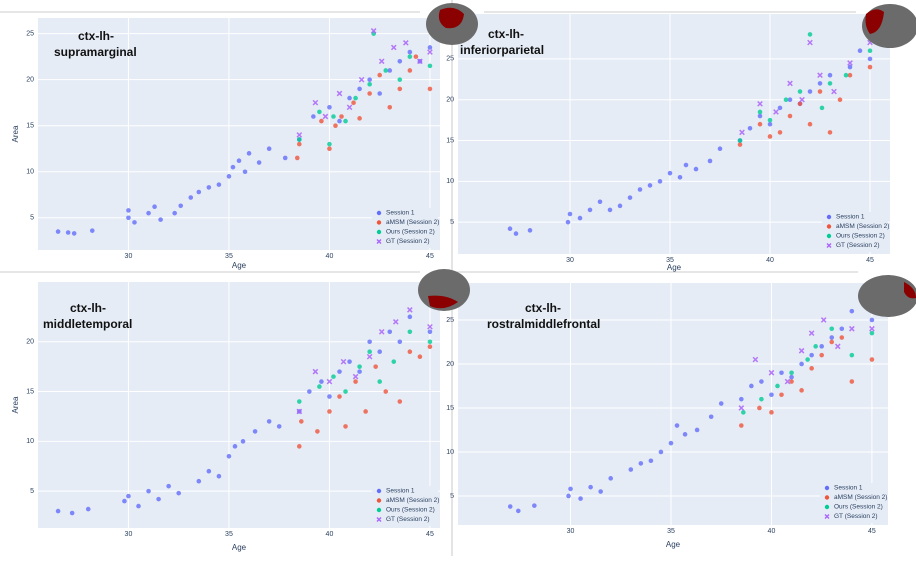 This screenshot has height=561, width=916. What do you see at coordinates (450, 59) in the screenshot?
I see `y-tick-label: 25` at bounding box center [450, 59].